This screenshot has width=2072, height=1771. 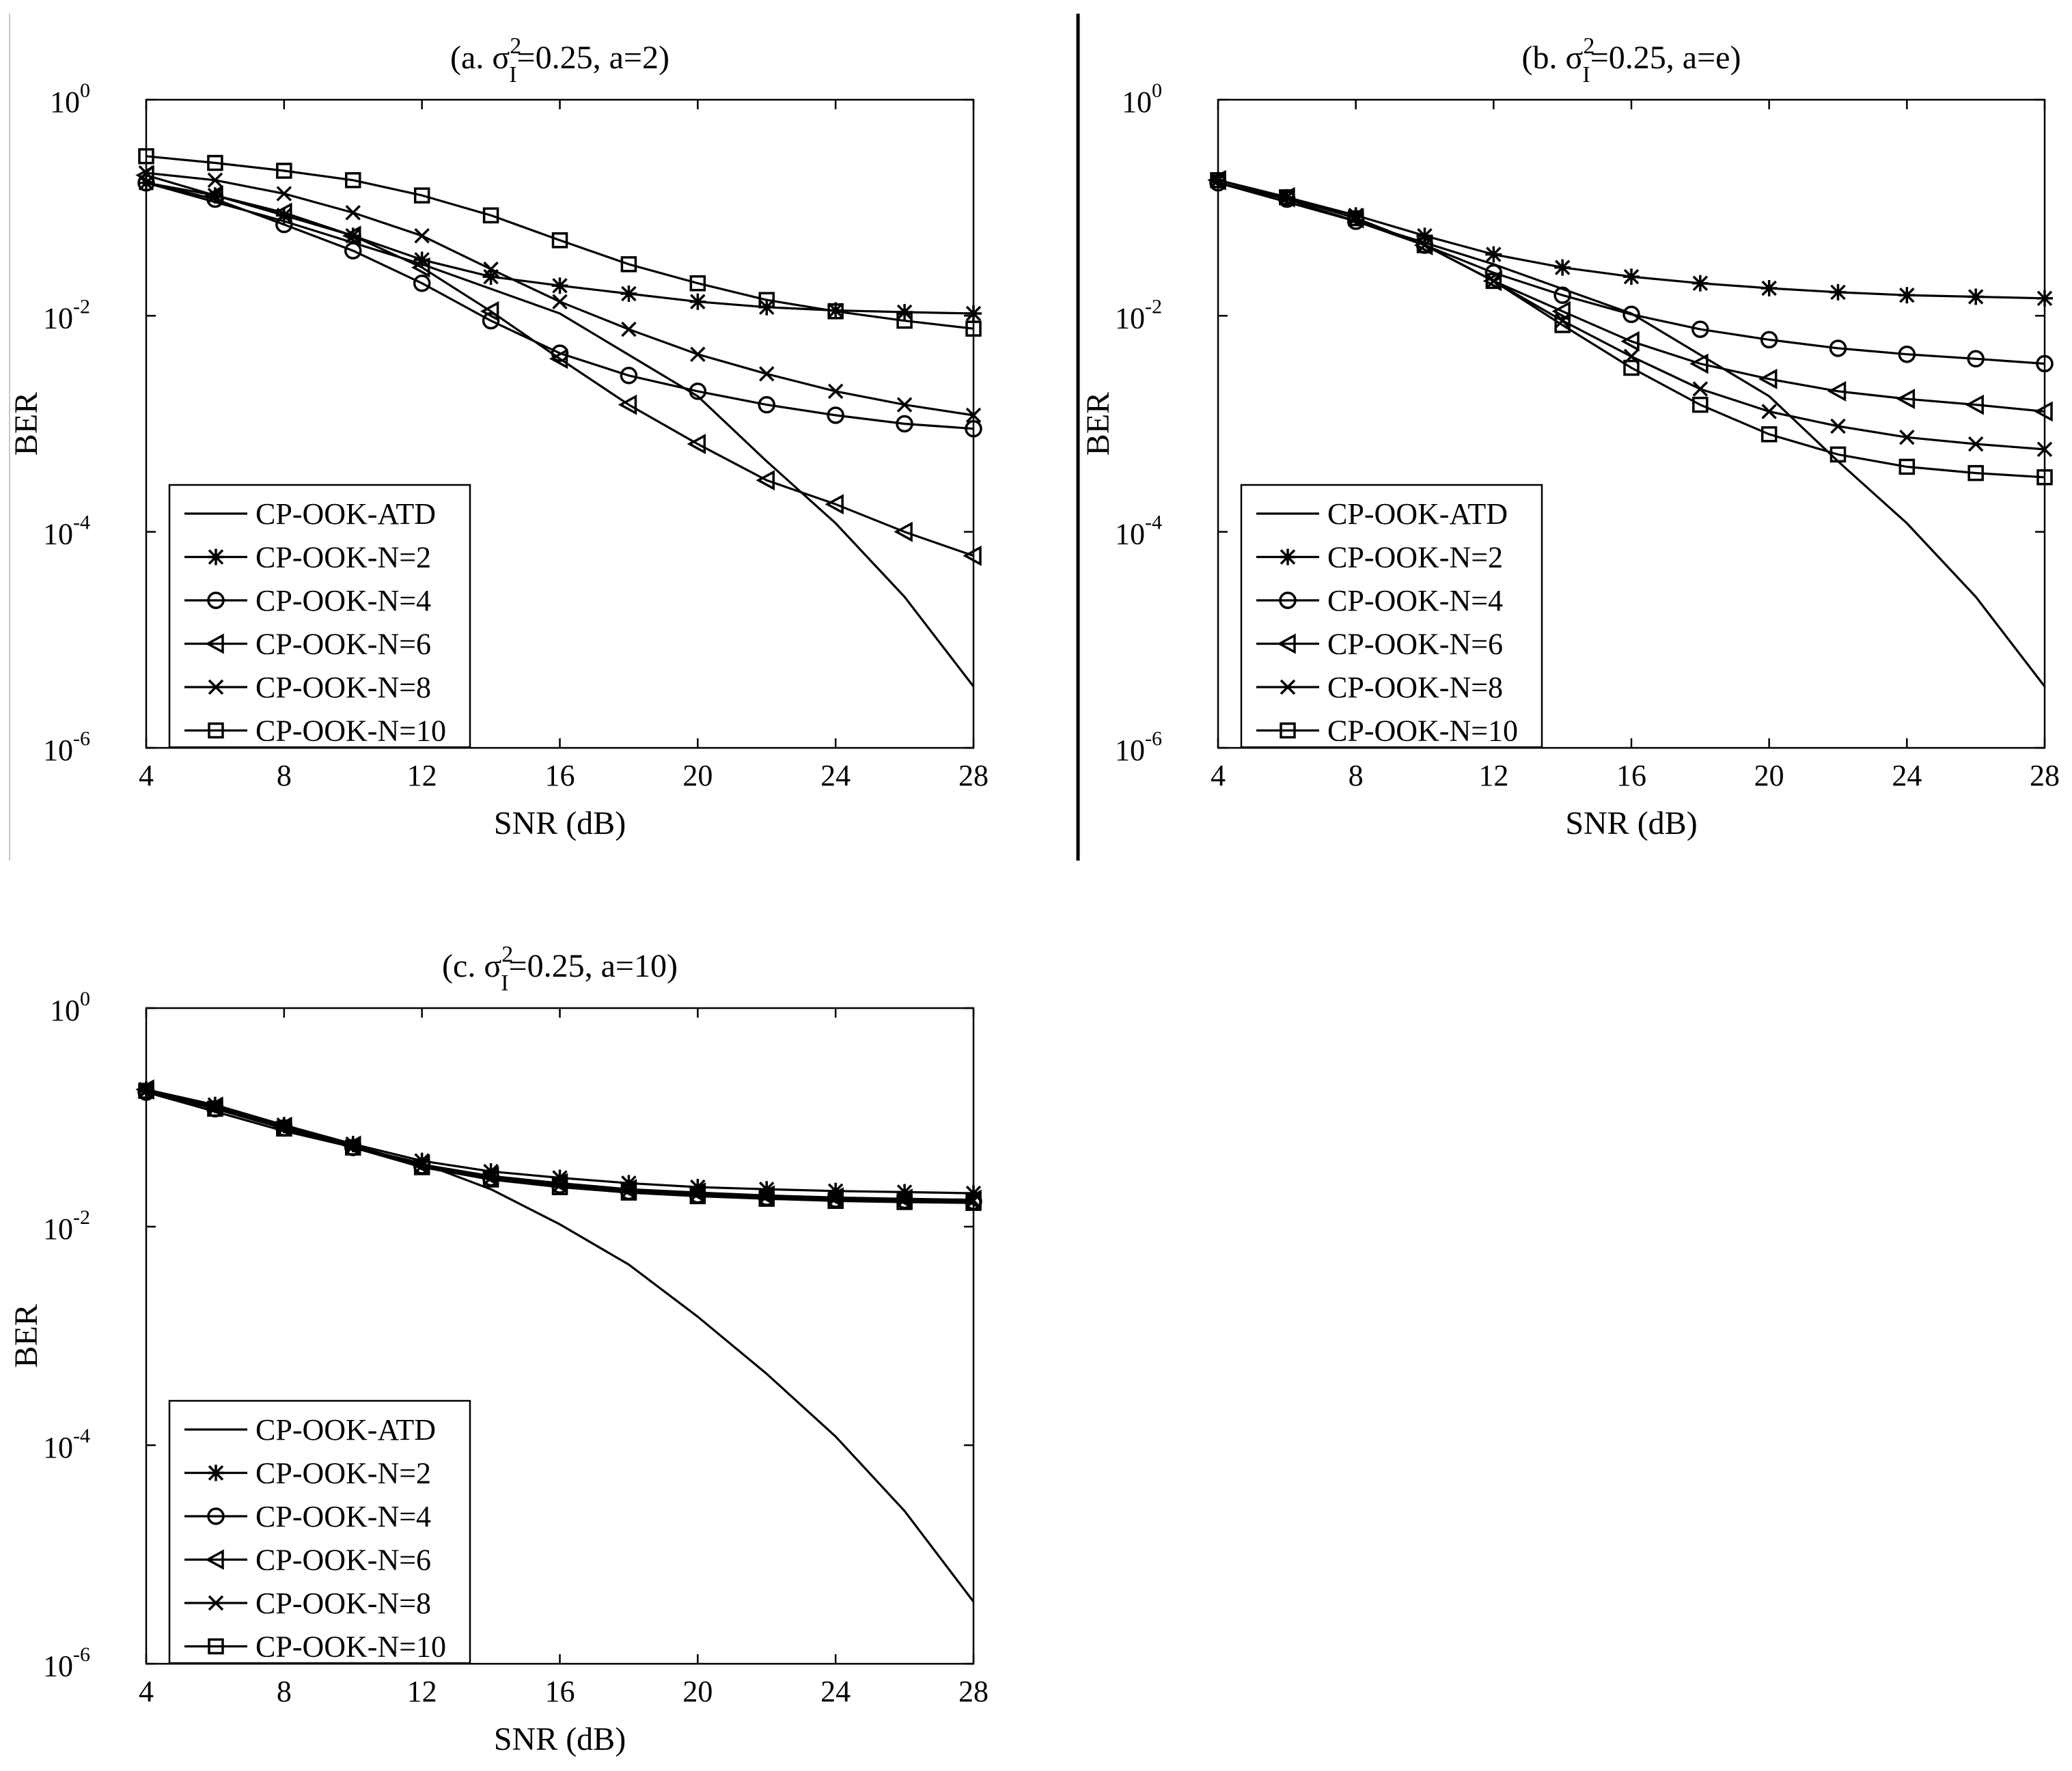 What do you see at coordinates (81, 306) in the screenshot?
I see `y-tick-exponent: -2` at bounding box center [81, 306].